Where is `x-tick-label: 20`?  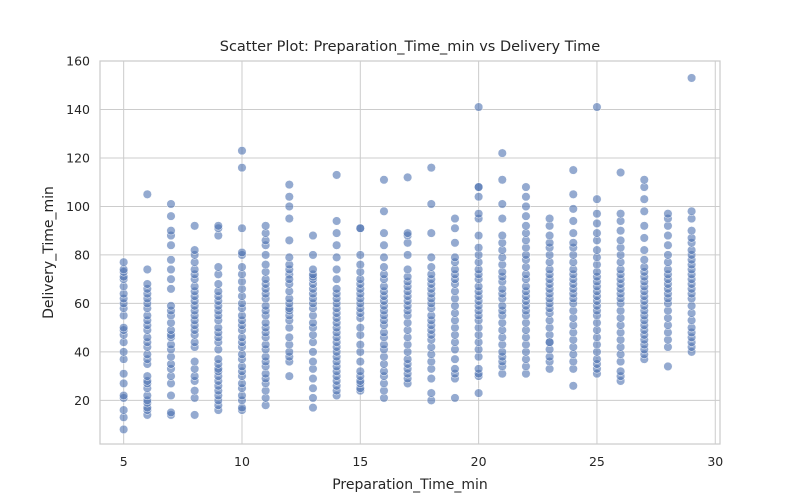 x-tick-label: 20 is located at coordinates (479, 461).